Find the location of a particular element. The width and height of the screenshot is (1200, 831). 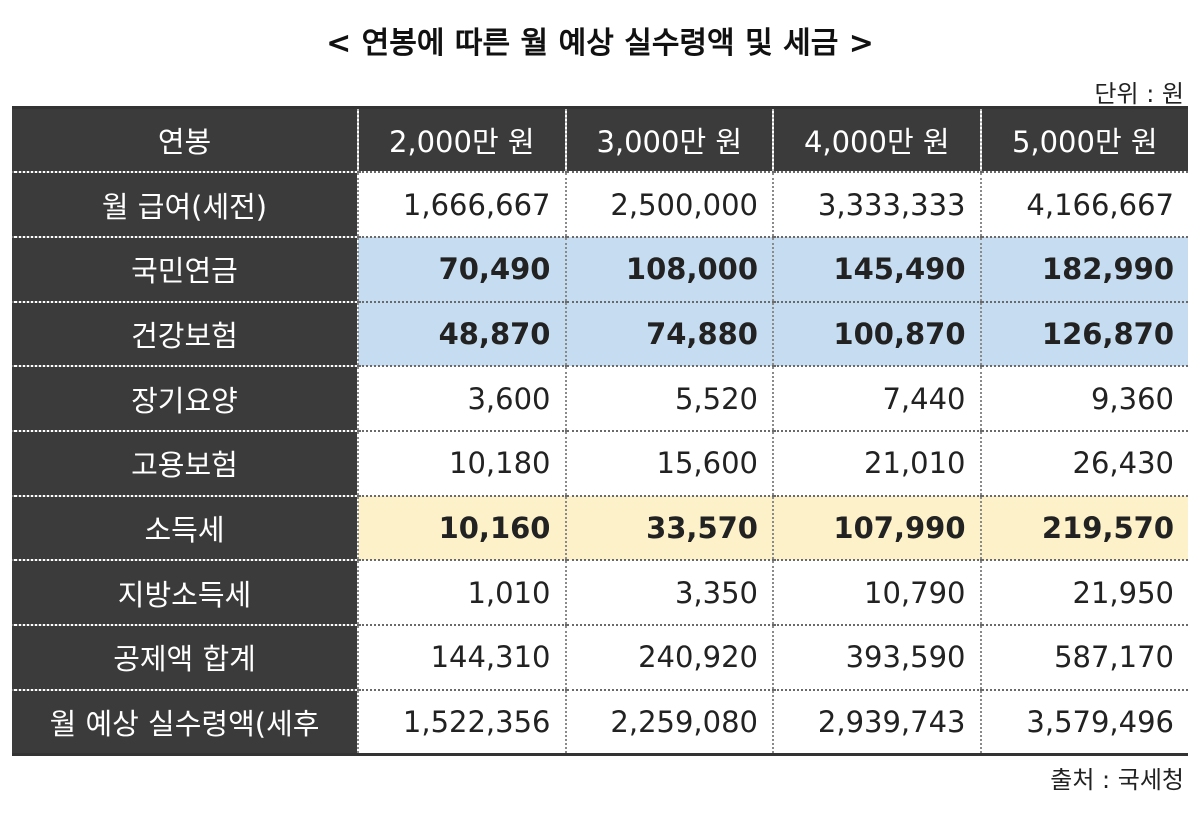

table-cell: 48,870 is located at coordinates (461, 334).